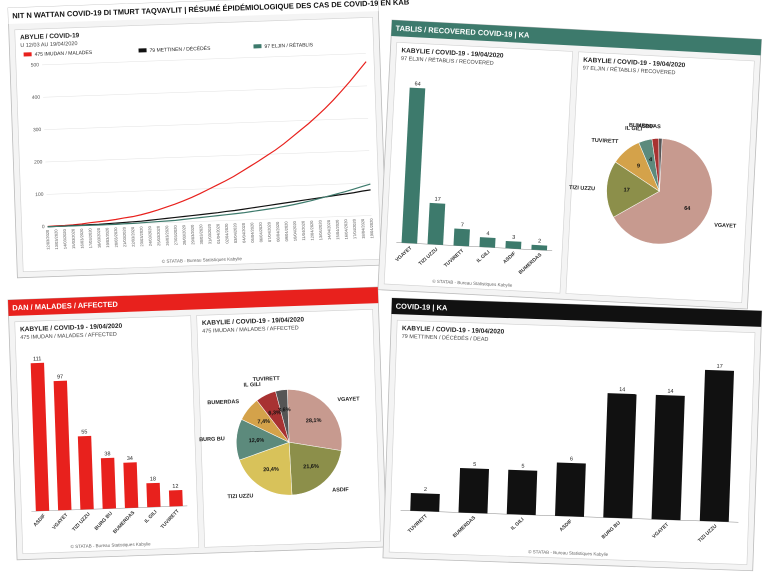 Image resolution: width=768 pixels, height=576 pixels. I want to click on x-tick-label: 14/04/2020, so click(329, 229).